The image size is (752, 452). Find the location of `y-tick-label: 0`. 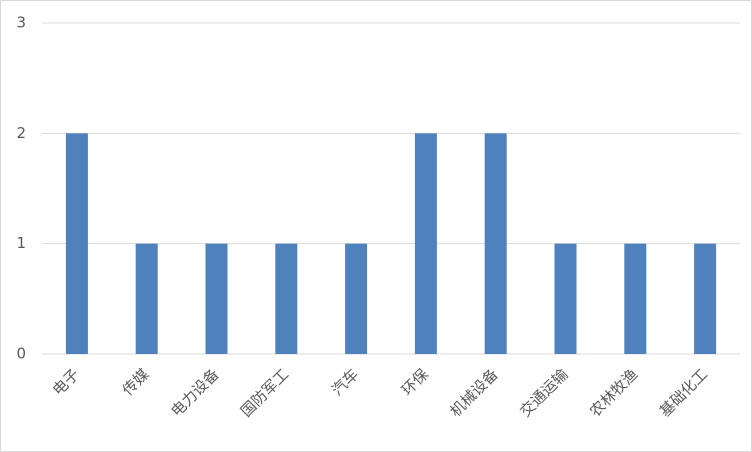

y-tick-label: 0 is located at coordinates (21, 354).